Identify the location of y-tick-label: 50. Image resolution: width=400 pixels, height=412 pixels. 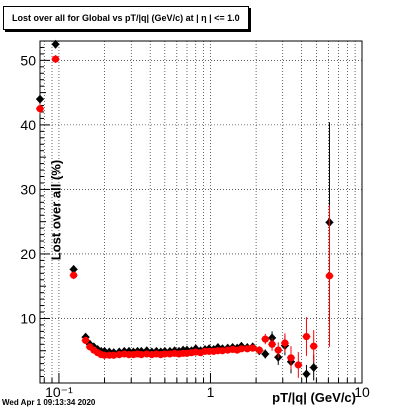
(28, 60).